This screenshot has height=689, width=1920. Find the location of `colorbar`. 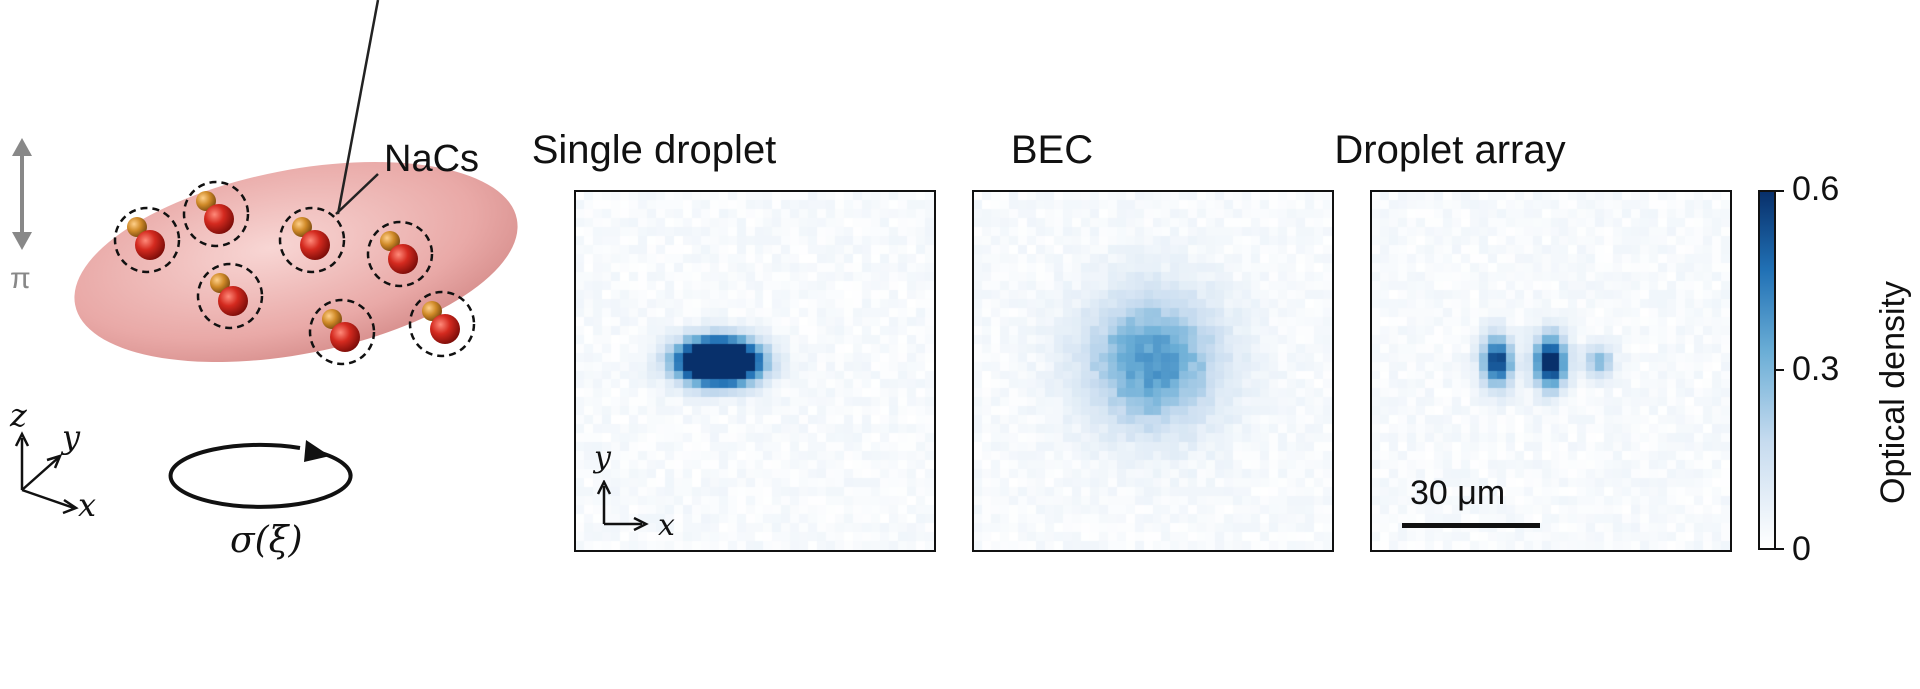

colorbar is located at coordinates (1767, 370).